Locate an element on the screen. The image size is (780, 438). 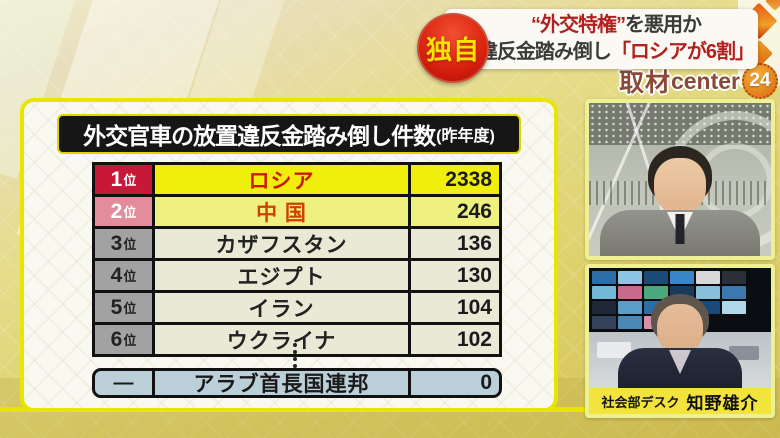
headline-text: を悪用か is located at coordinates (663, 25).